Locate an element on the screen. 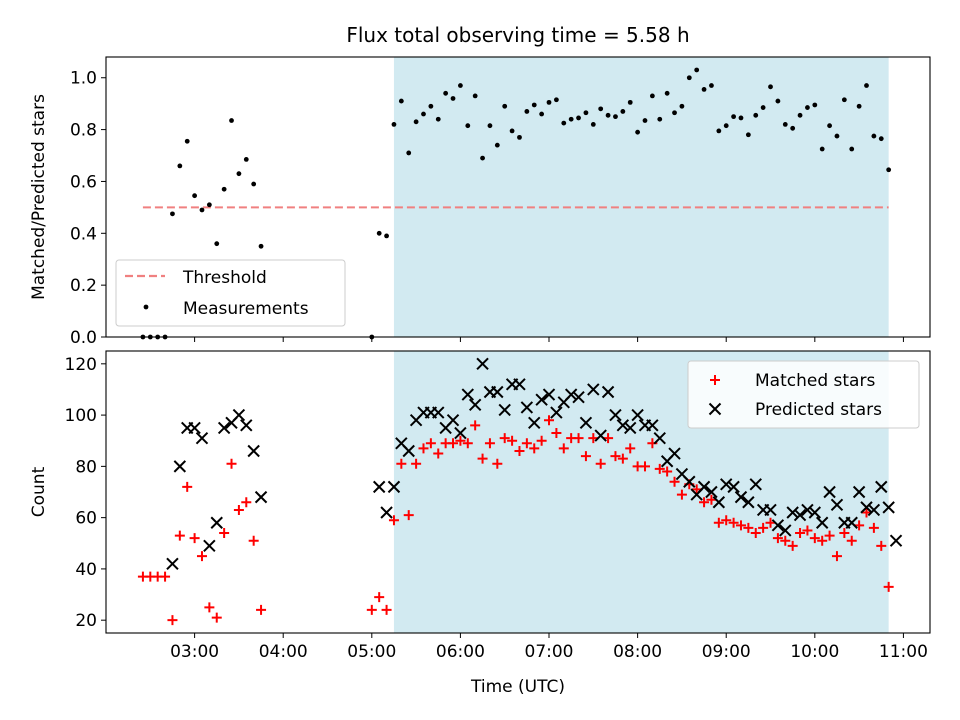  y-tick-label: 0.0 is located at coordinates (83, 338).